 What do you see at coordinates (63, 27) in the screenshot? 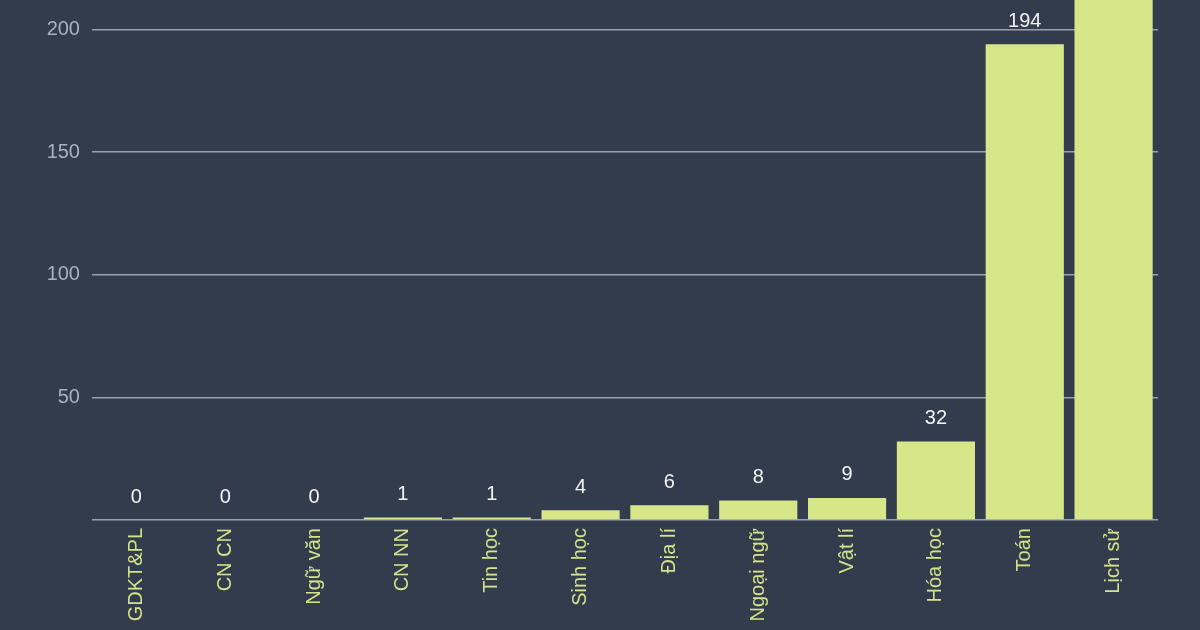
I see `y-tick-label: 200` at bounding box center [63, 27].